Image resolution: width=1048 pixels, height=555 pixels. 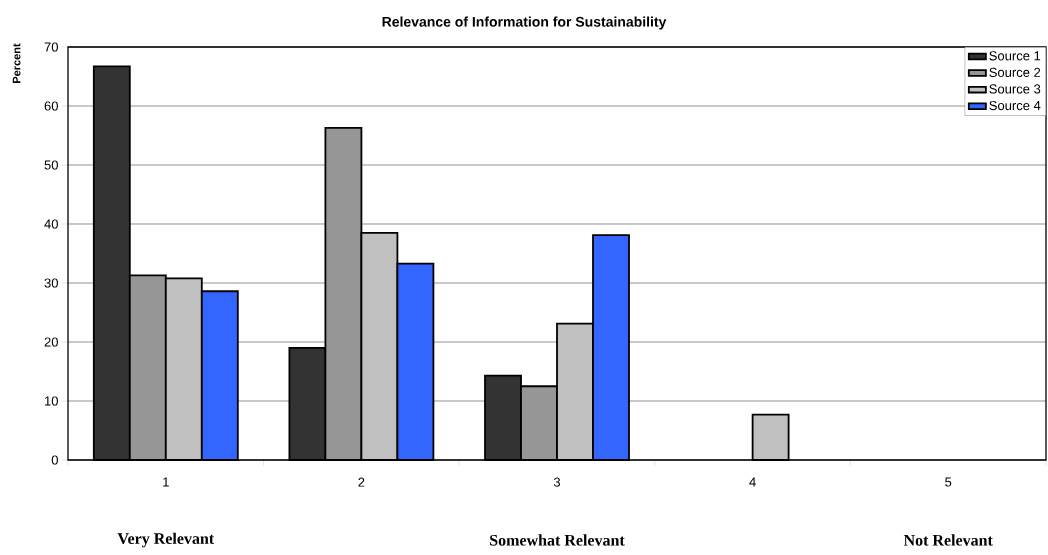 I want to click on text: Very Relevant, so click(x=166, y=540).